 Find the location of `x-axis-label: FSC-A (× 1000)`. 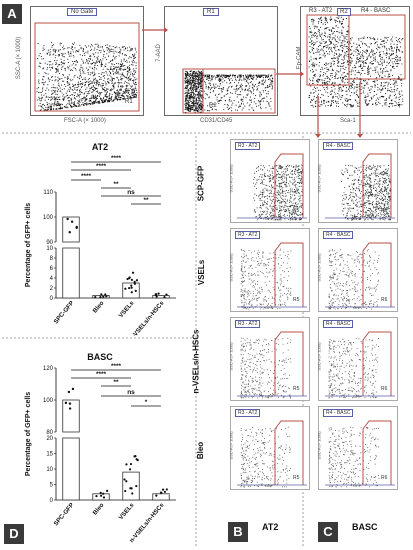

x-axis-label: FSC-A (× 1000) is located at coordinates (85, 121).